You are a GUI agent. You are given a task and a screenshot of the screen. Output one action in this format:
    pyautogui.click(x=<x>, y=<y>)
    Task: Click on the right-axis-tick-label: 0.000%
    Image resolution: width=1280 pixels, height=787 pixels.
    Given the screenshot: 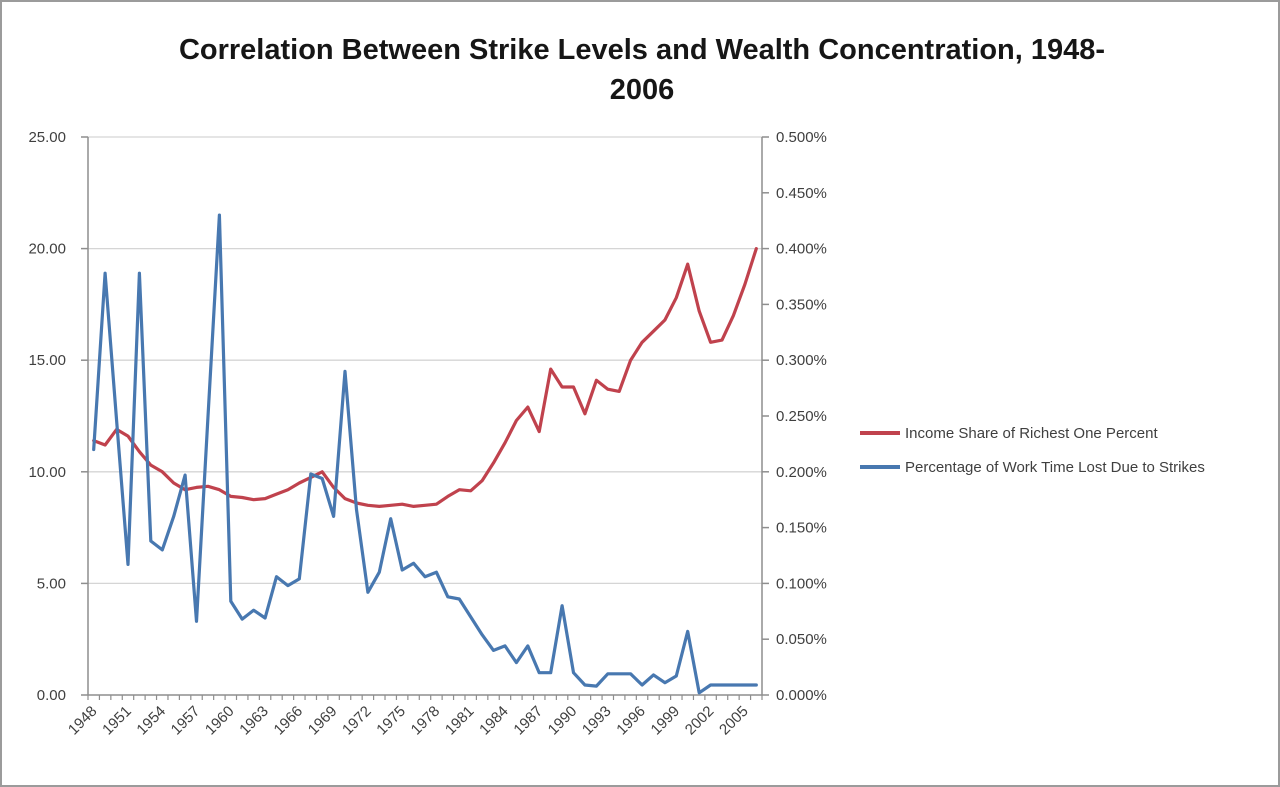 What is the action you would take?
    pyautogui.click(x=801, y=695)
    